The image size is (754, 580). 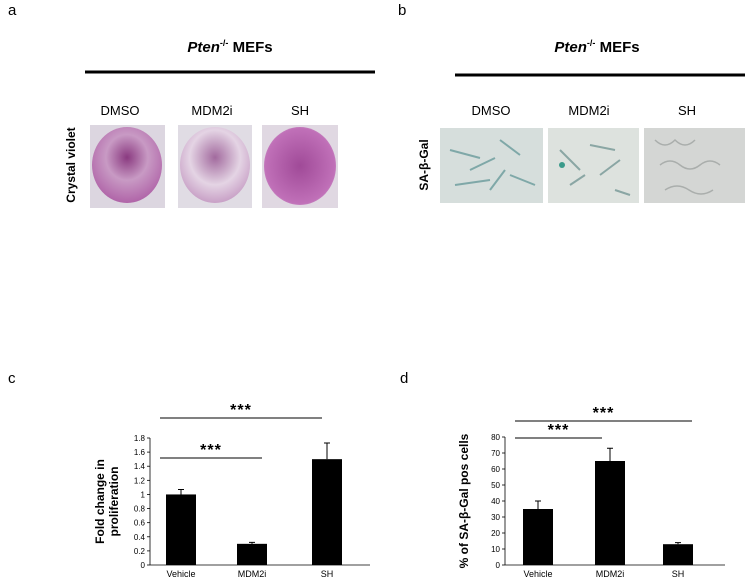 I want to click on panel-label: a, so click(x=12, y=10).